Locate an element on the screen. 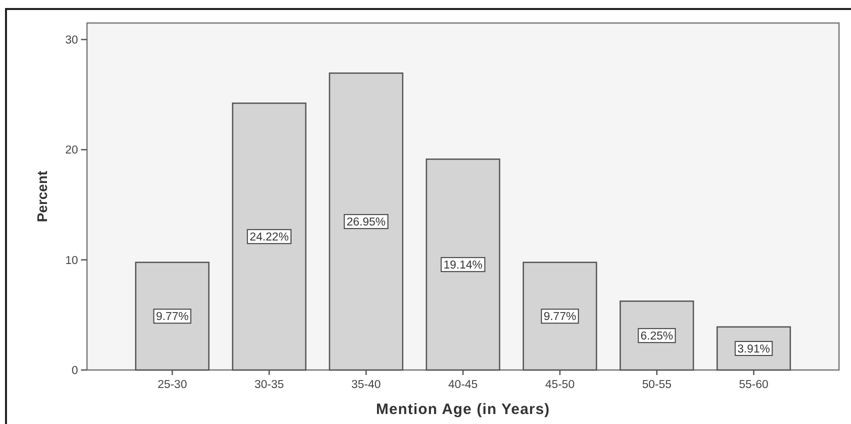 The height and width of the screenshot is (424, 851). data-label: 6.25% is located at coordinates (657, 336).